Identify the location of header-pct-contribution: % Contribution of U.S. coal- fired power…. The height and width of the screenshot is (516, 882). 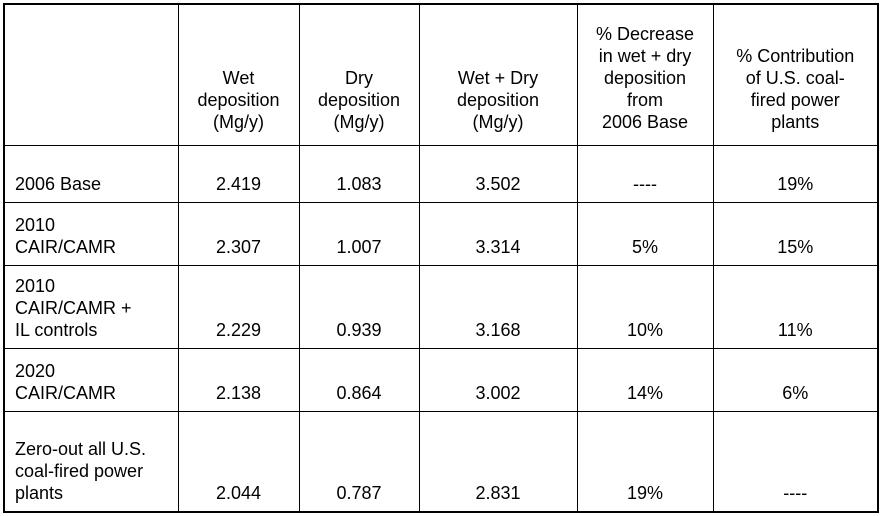
(795, 74).